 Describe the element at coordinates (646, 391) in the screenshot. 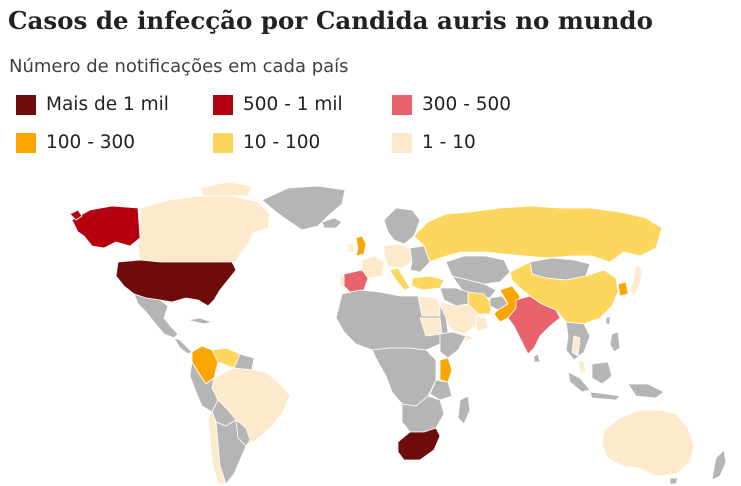

I see `new-guinea` at that location.